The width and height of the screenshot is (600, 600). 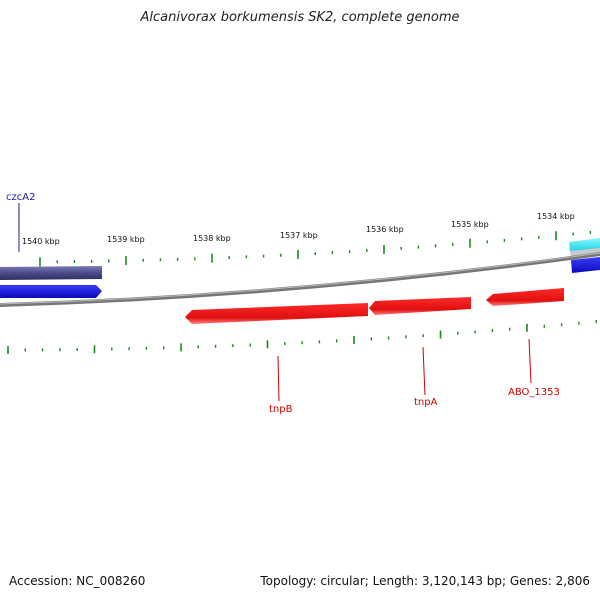 I want to click on forward-ticks, so click(x=315, y=248).